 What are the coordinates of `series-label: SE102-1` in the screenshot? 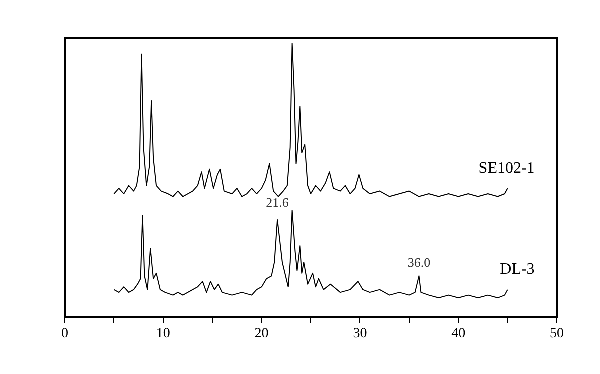 It's located at (506, 168).